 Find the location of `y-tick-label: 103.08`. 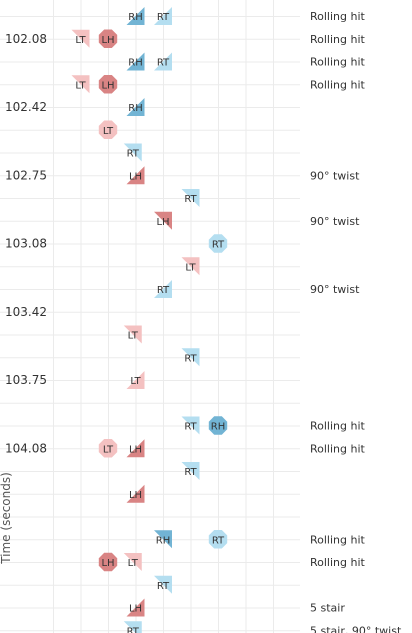

y-tick-label: 103.08 is located at coordinates (26, 244).